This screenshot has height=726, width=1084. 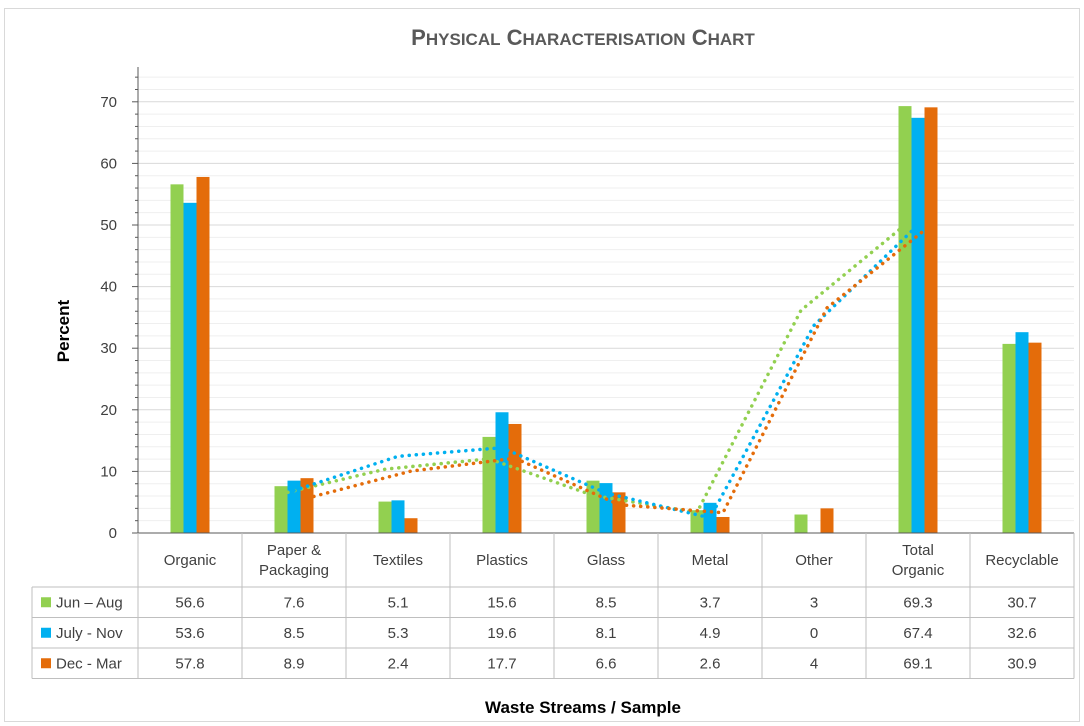 I want to click on table-cell: 15.6, so click(x=501, y=602).